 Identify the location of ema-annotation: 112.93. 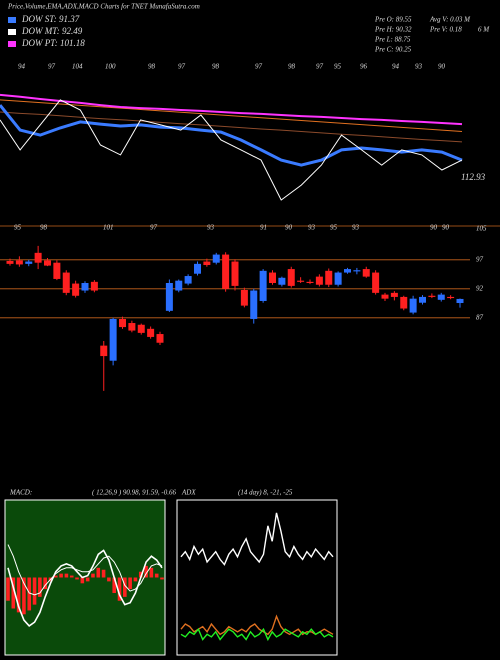
(473, 177).